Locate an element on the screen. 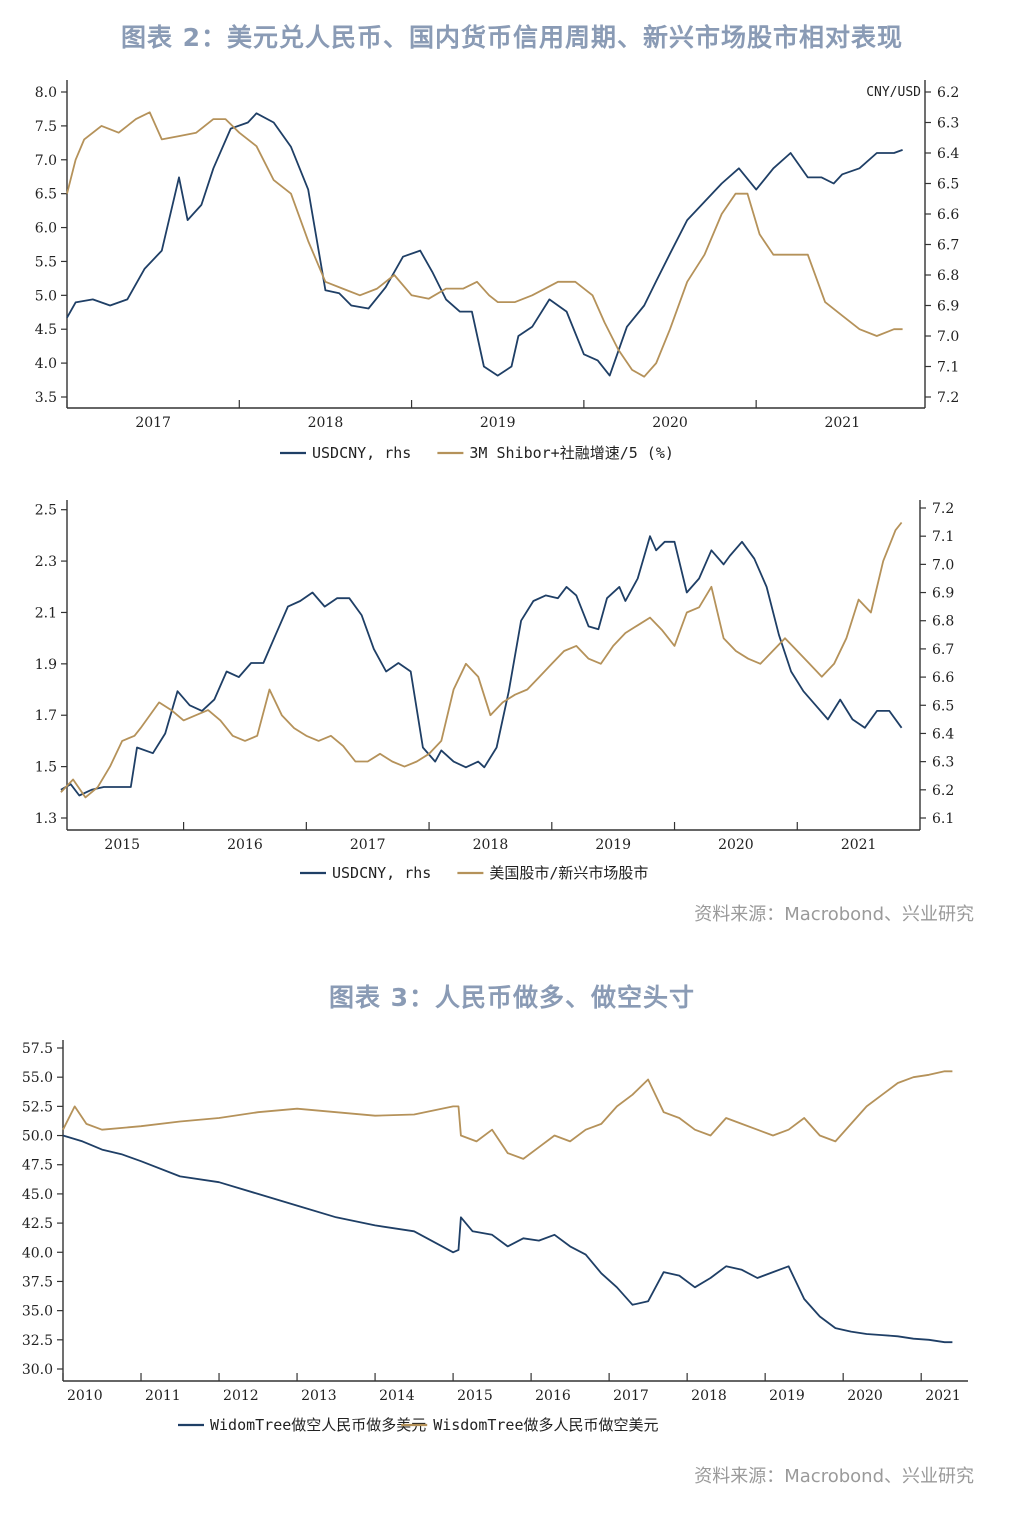 This screenshot has height=1518, width=1024. legend-label-0: WidomTree做空人民币做多美元 is located at coordinates (318, 1425).